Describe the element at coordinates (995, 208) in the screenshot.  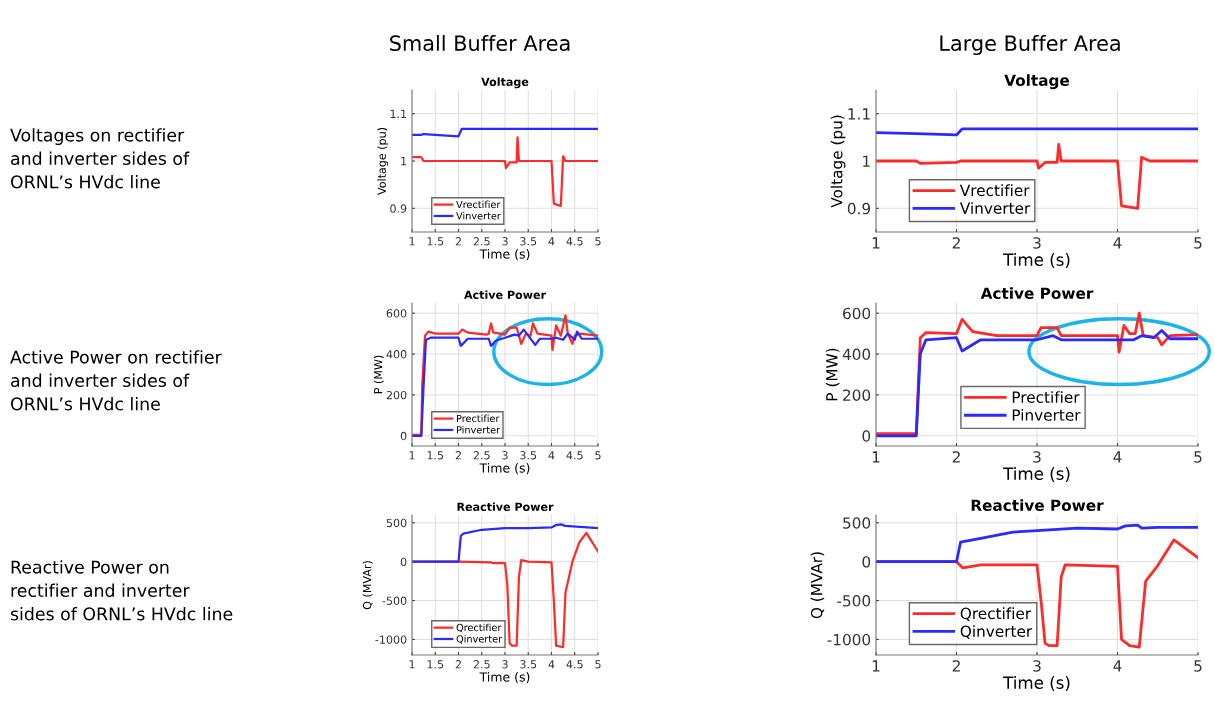
I see `legend-label: Vinverter` at that location.